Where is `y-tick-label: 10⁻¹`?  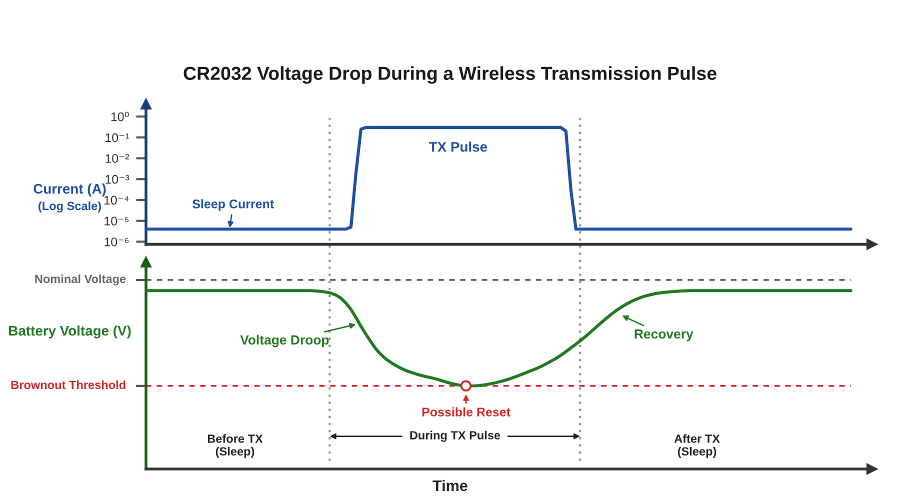 y-tick-label: 10⁻¹ is located at coordinates (118, 137).